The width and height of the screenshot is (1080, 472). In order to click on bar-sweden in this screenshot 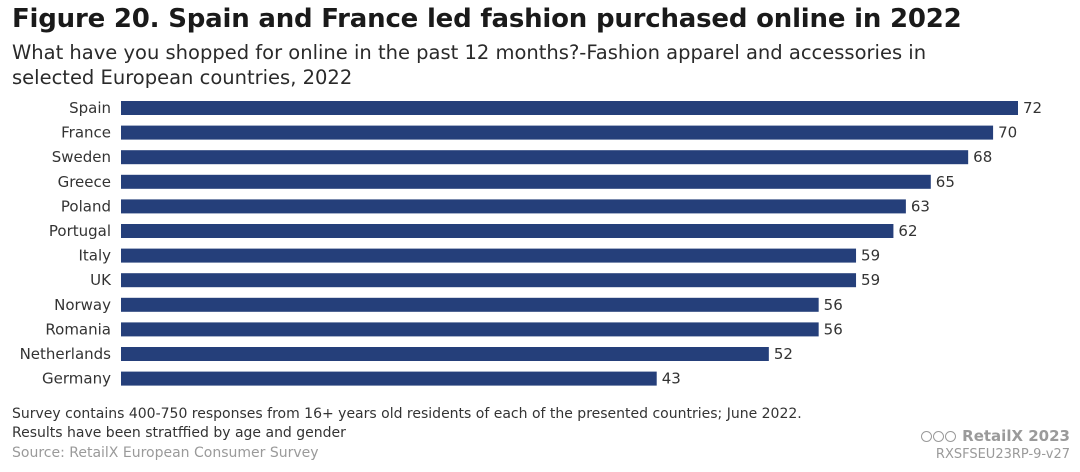, I will do `click(545, 157)`.